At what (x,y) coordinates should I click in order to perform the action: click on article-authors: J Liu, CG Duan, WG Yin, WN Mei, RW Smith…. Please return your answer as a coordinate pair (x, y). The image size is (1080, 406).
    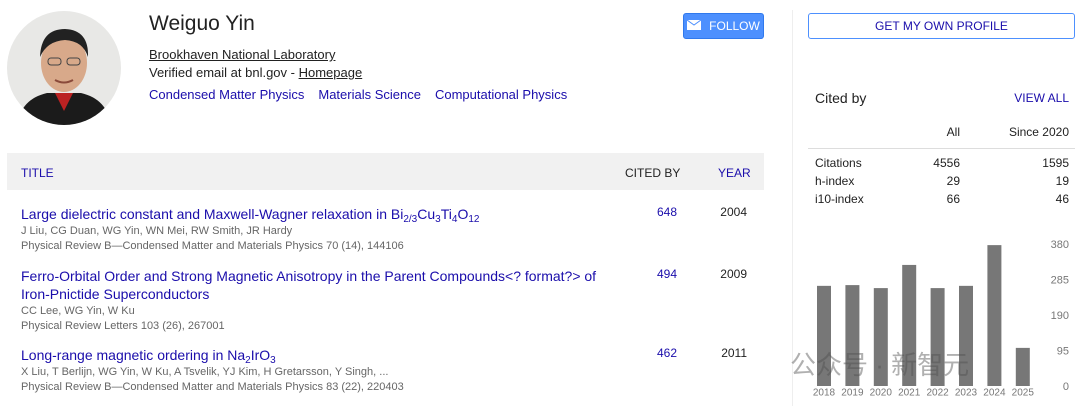
    Looking at the image, I should click on (157, 231).